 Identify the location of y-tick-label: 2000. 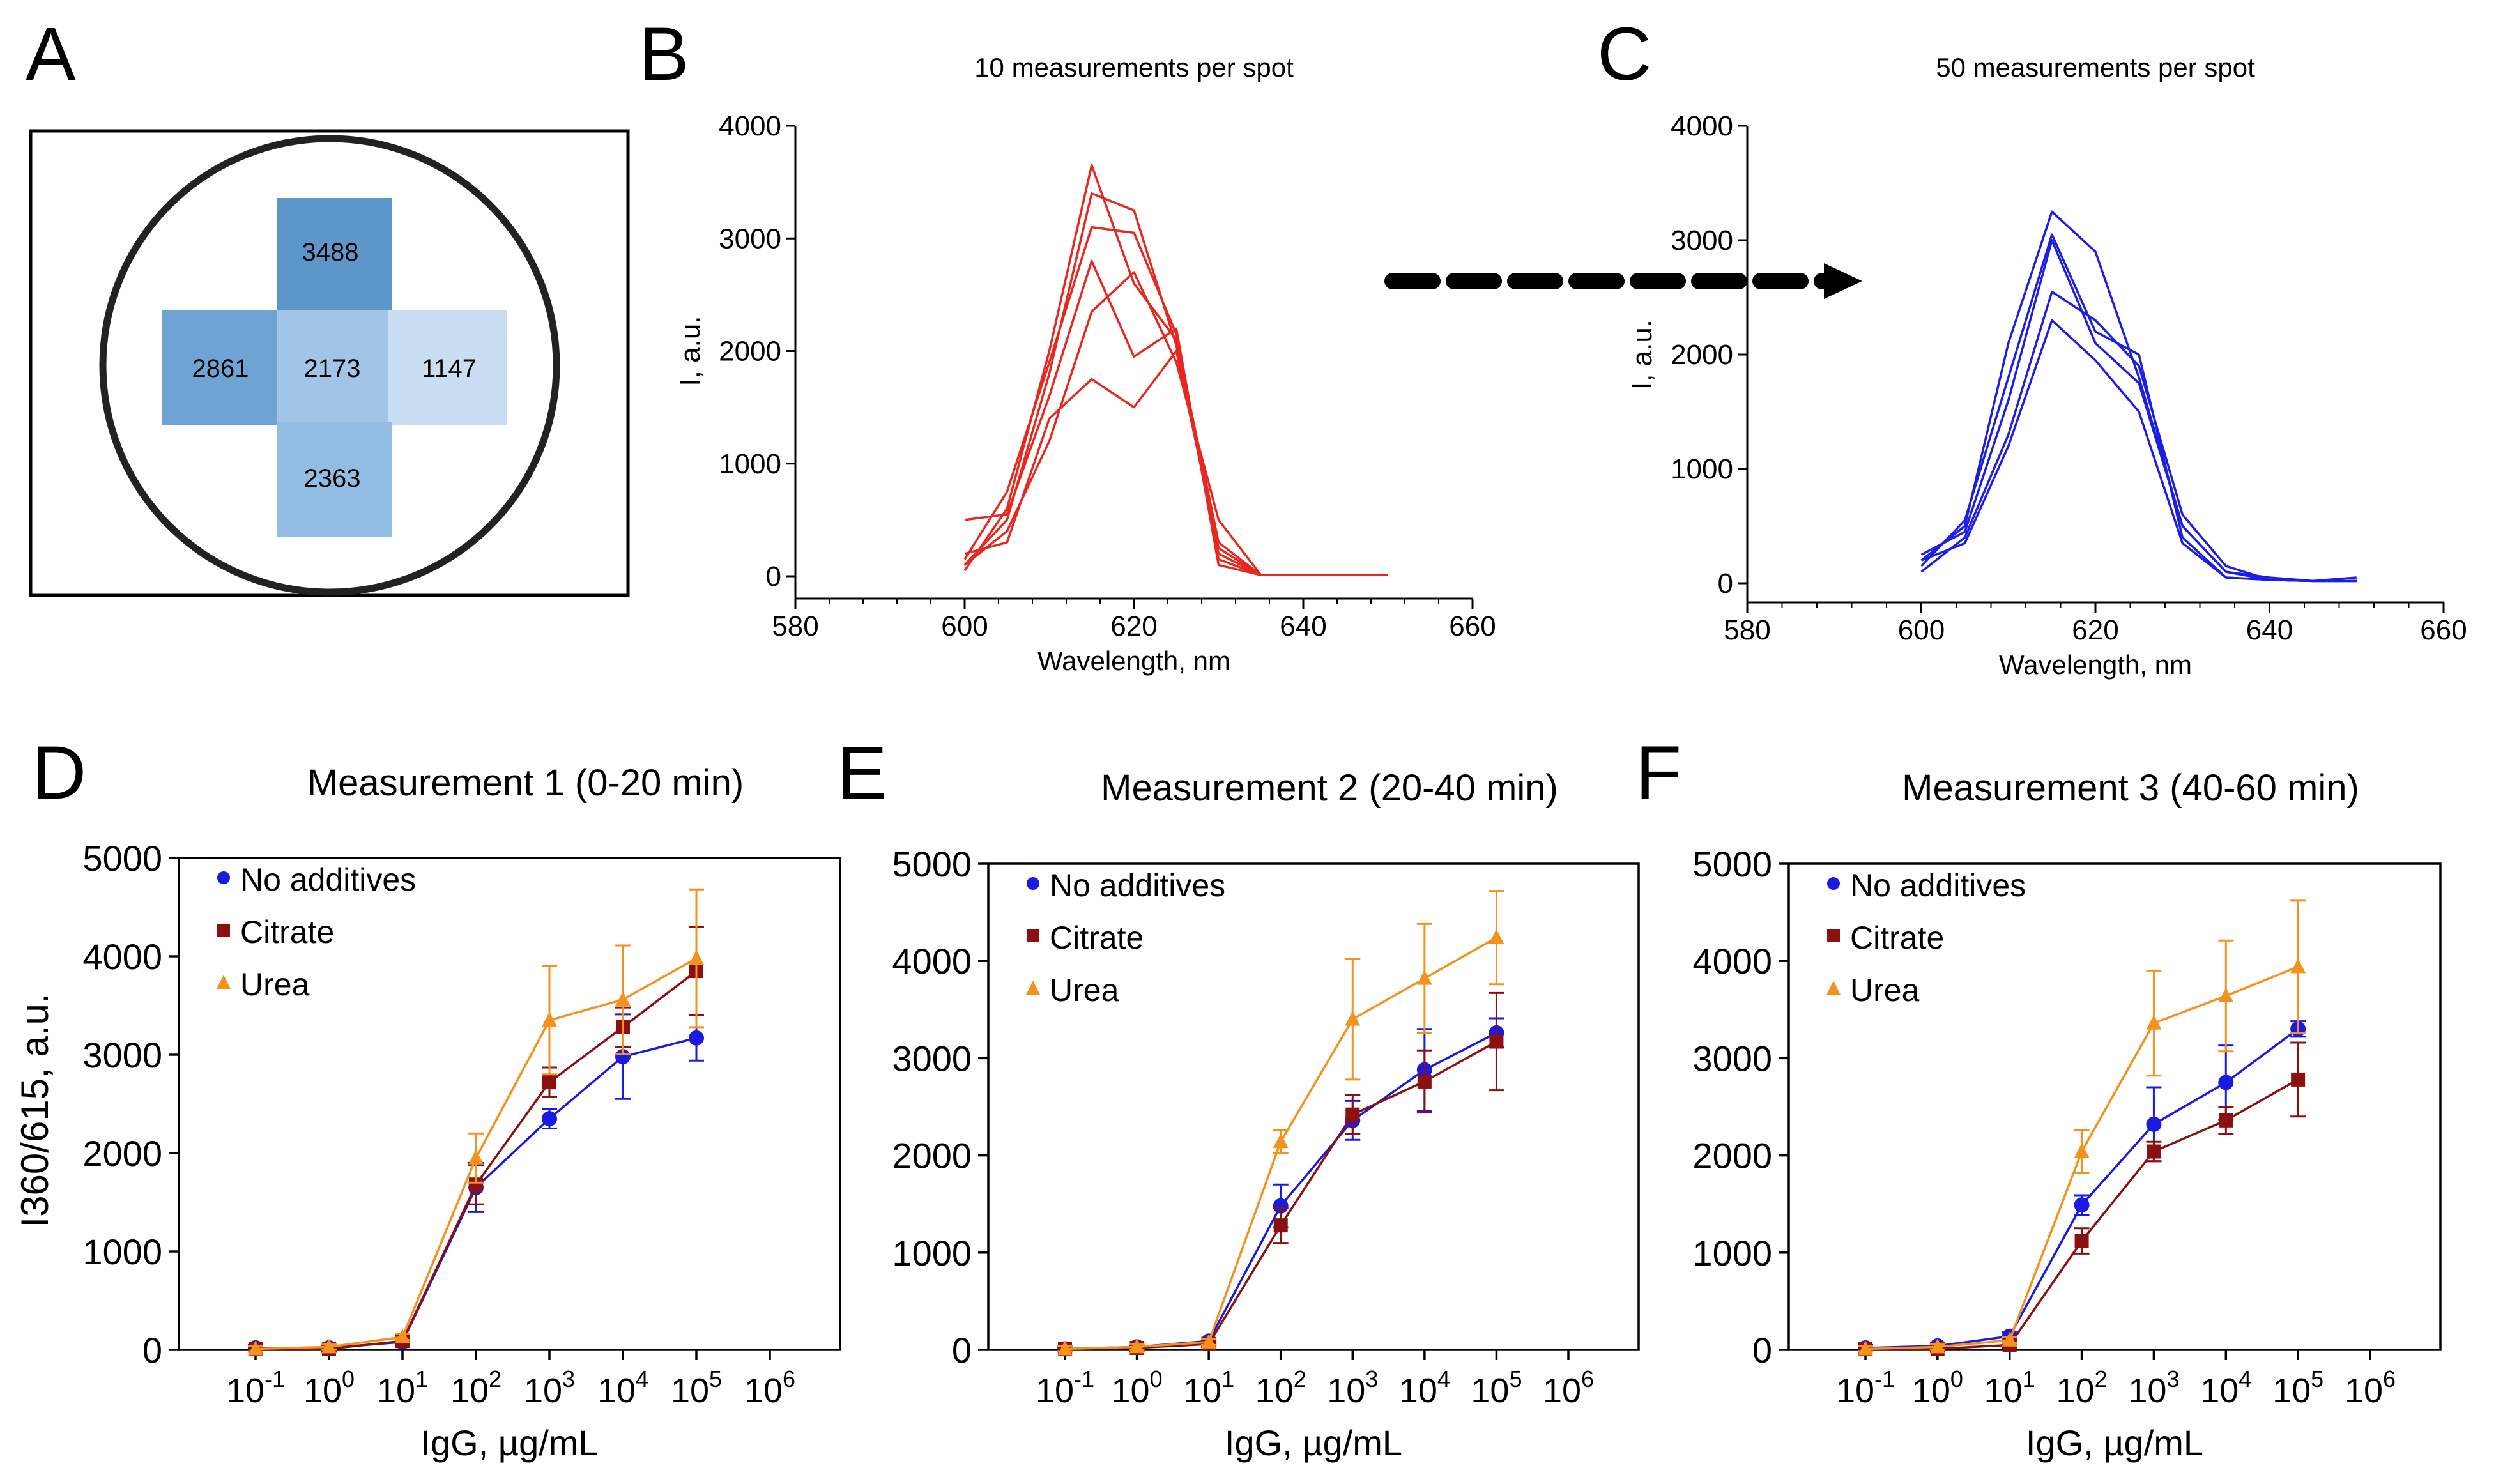
(932, 1156).